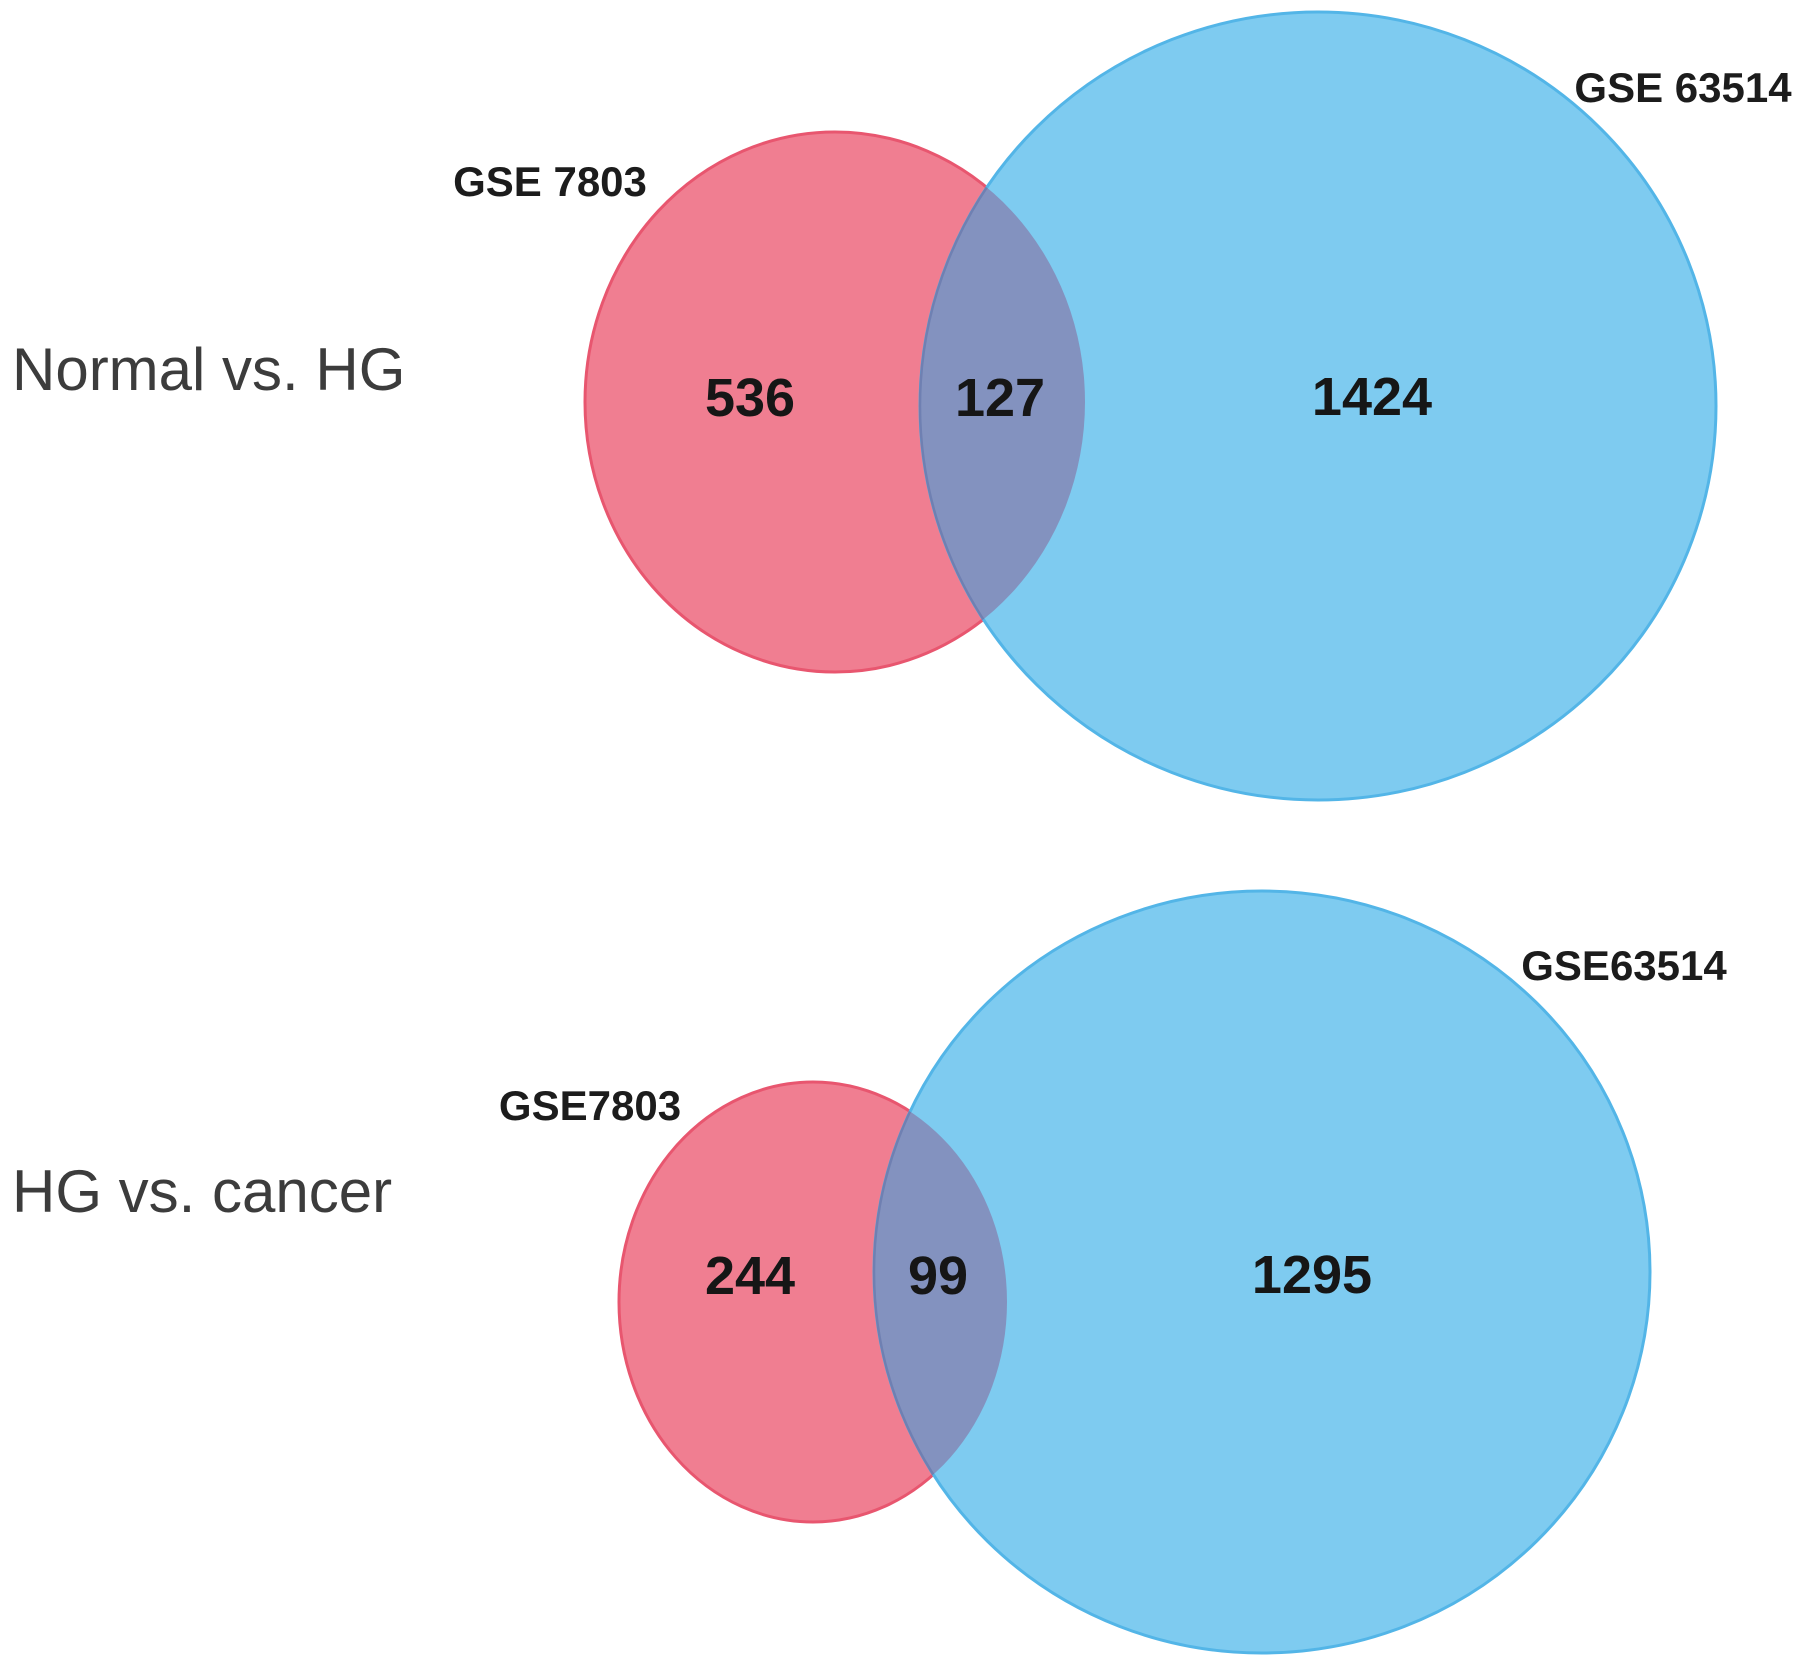 Image resolution: width=1795 pixels, height=1667 pixels. Describe the element at coordinates (1683, 87) in the screenshot. I see `set-label-gse63514-top: GSE 63514` at that location.